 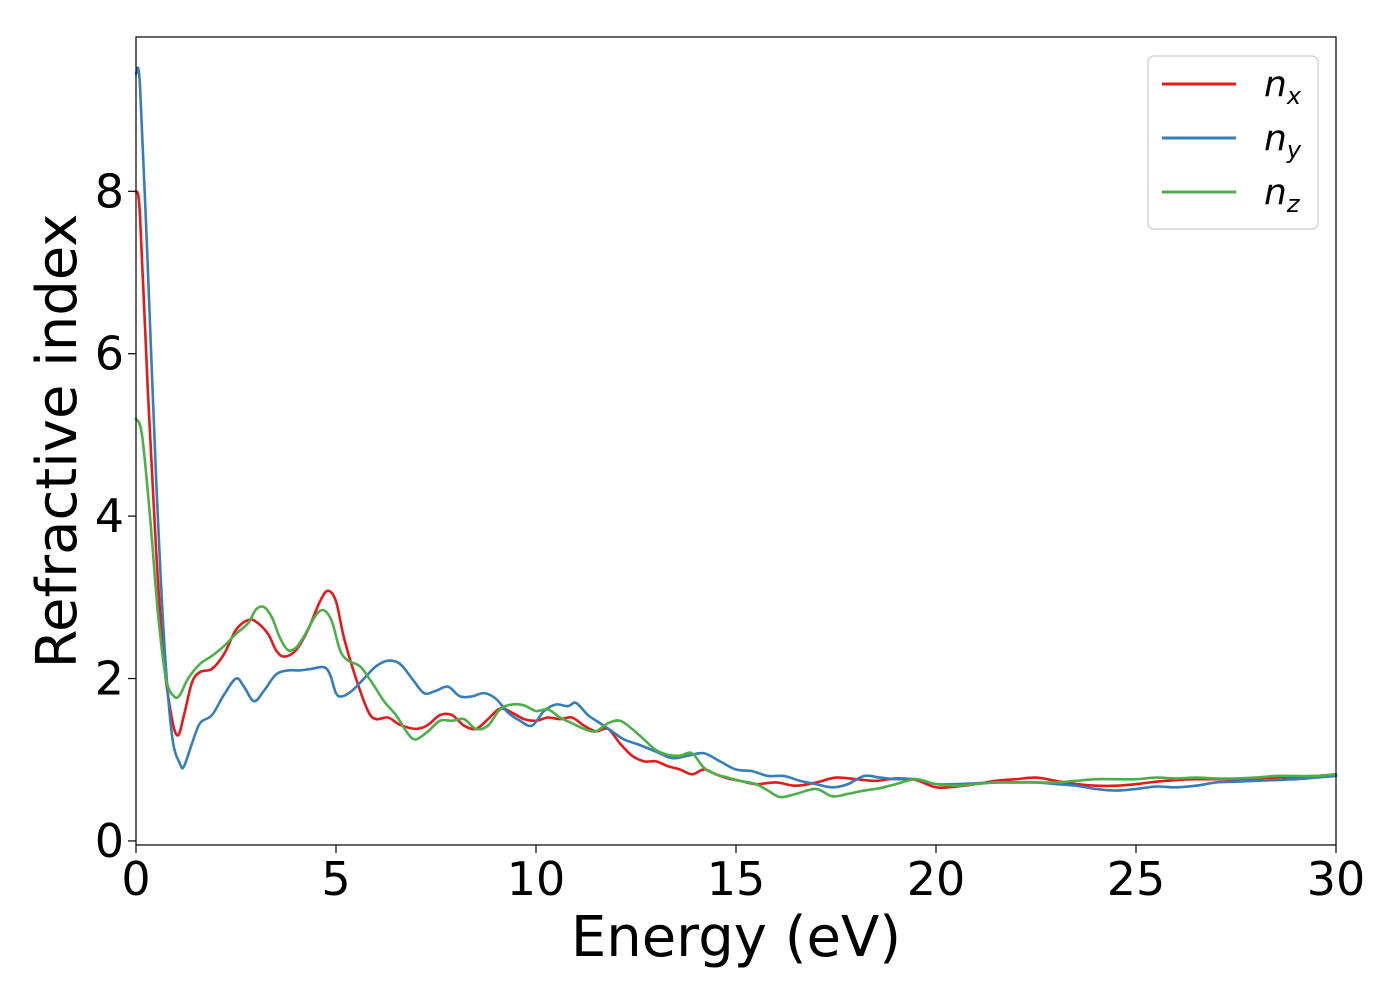 I want to click on y-tick-label: 0, so click(x=109, y=841).